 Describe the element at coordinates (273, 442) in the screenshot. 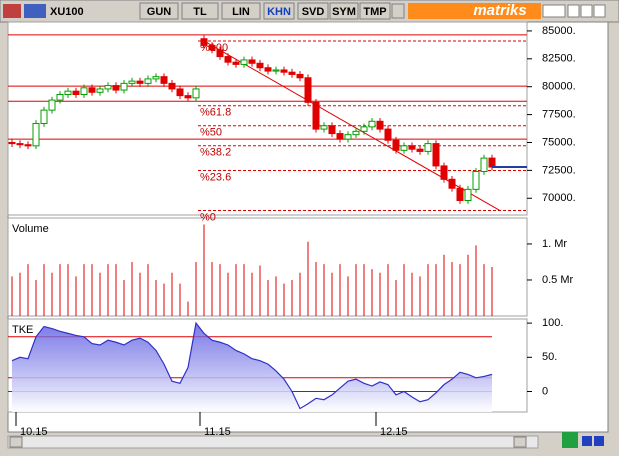

I see `scrollbar` at that location.